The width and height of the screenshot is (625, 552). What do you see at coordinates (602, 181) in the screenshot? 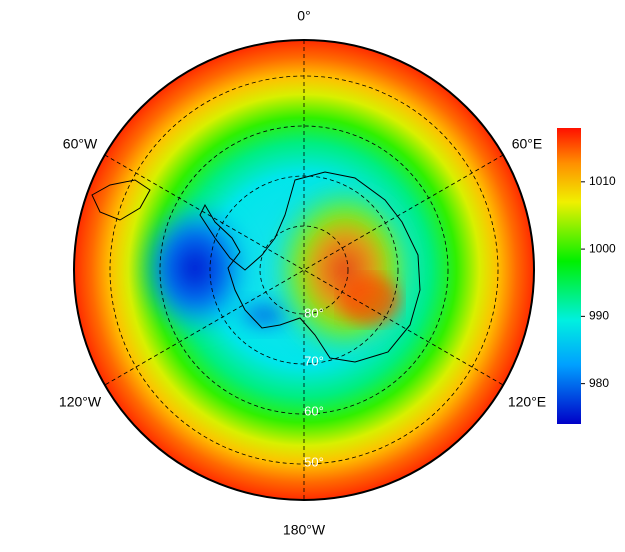
I see `colorbar-tick-label: 1010` at bounding box center [602, 181].